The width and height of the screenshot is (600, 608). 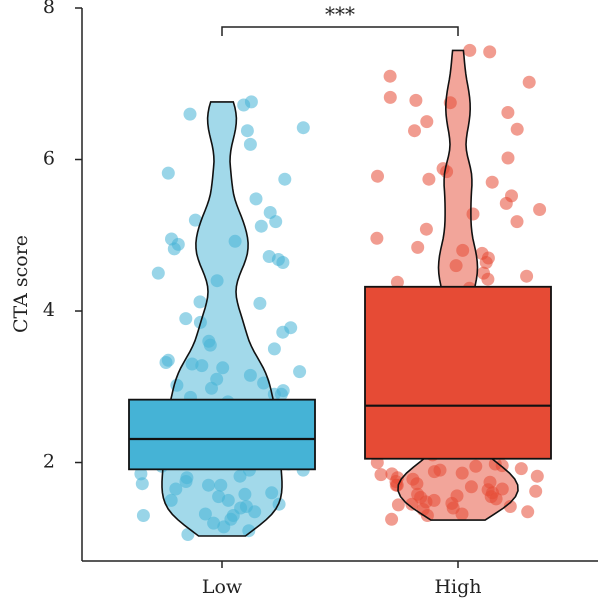 I want to click on y-tick-label: 4, so click(x=49, y=310).